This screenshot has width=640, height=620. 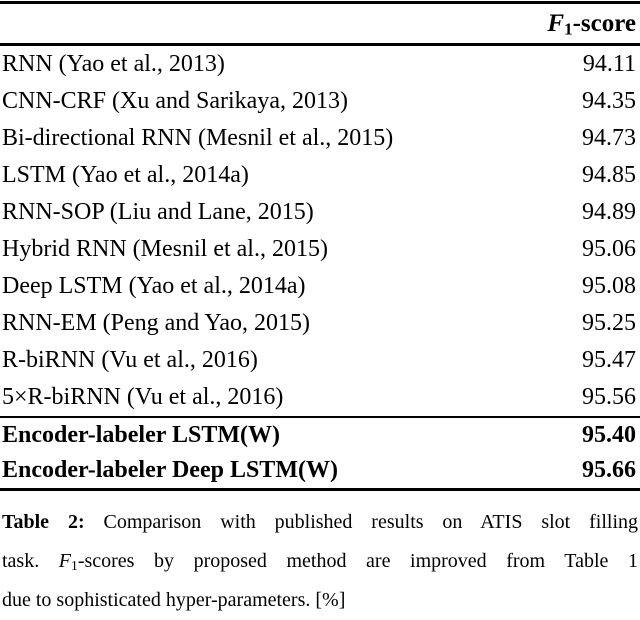 What do you see at coordinates (609, 175) in the screenshot?
I see `score-value: 94.85` at bounding box center [609, 175].